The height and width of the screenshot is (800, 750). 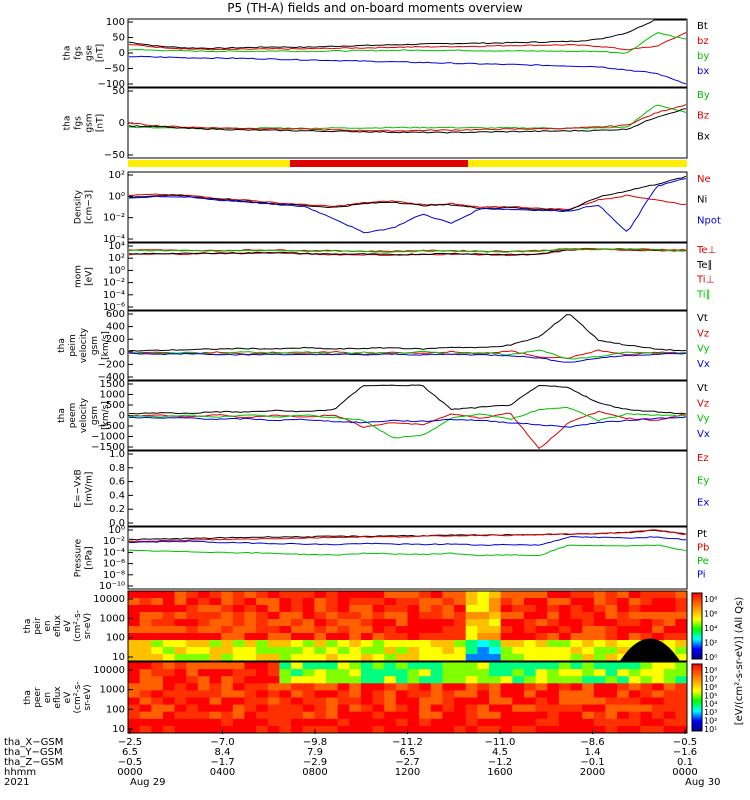 I want to click on xtick-label: −0.1, so click(x=592, y=762).